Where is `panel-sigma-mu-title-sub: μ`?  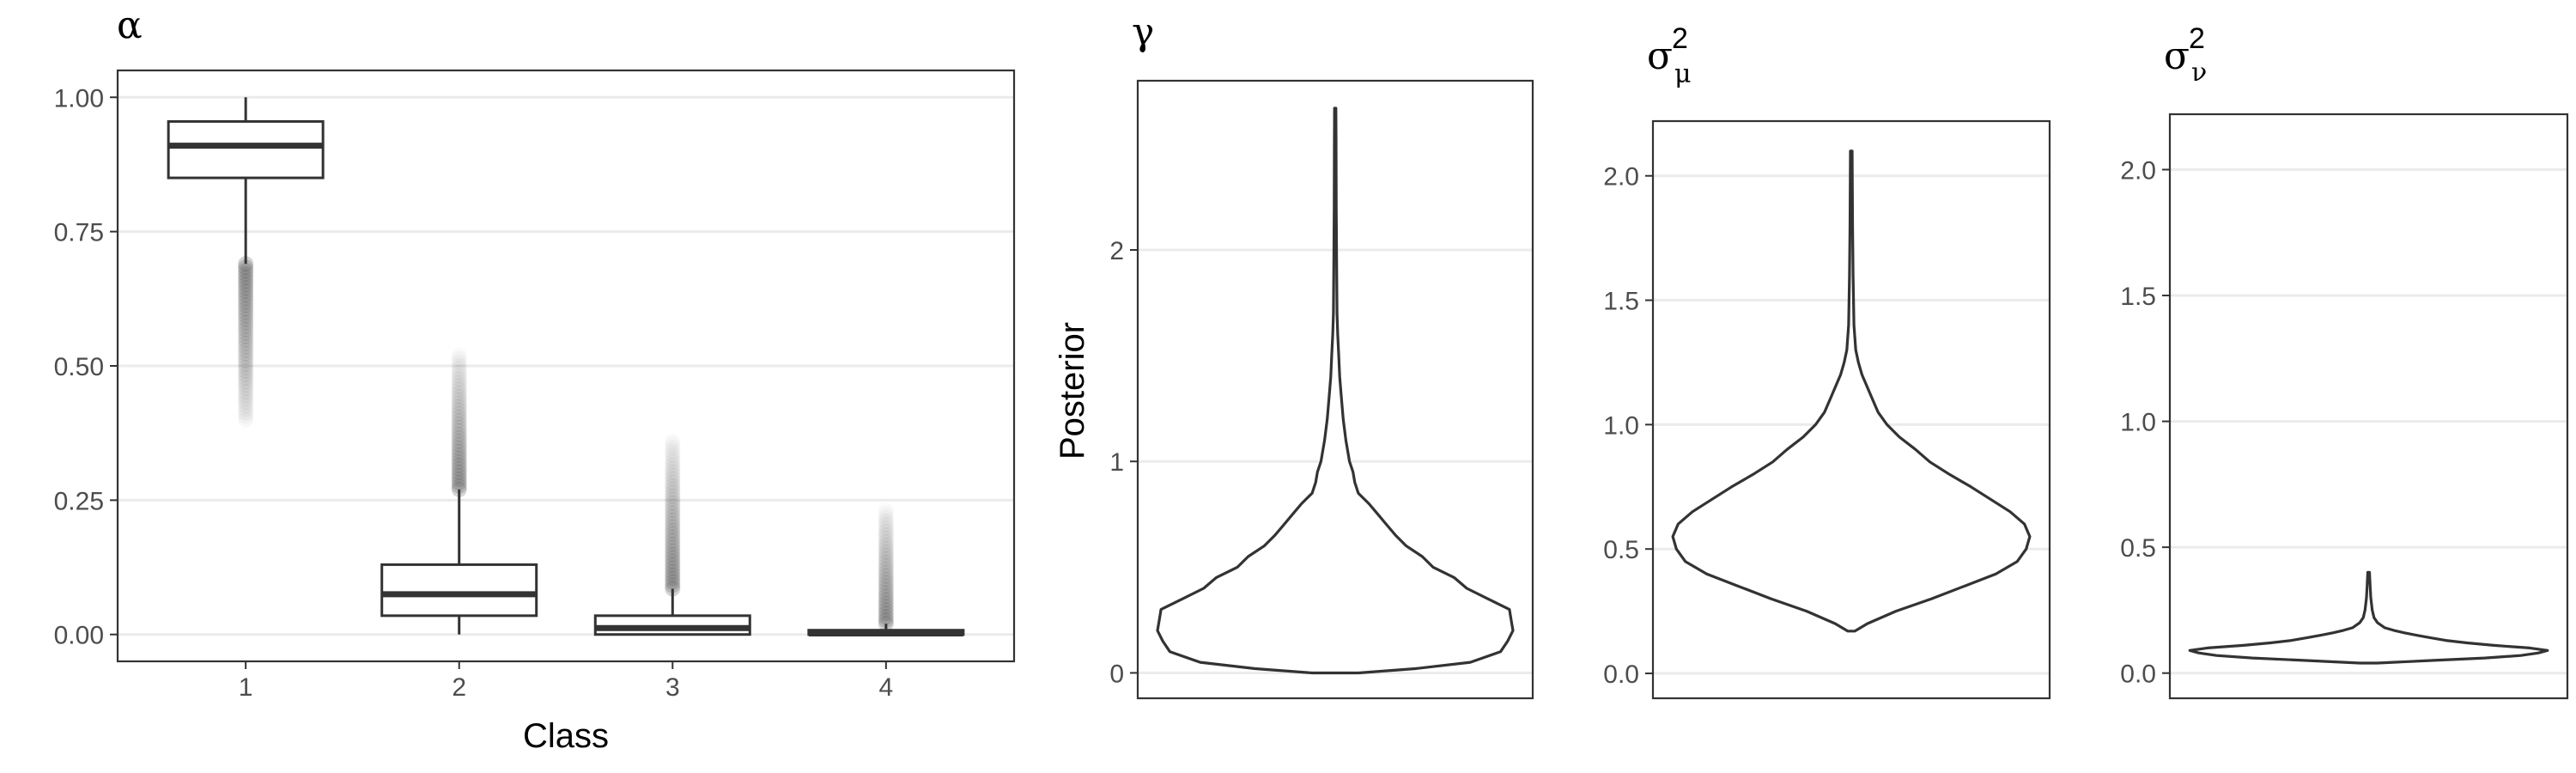
panel-sigma-mu-title-sub: μ is located at coordinates (1683, 74).